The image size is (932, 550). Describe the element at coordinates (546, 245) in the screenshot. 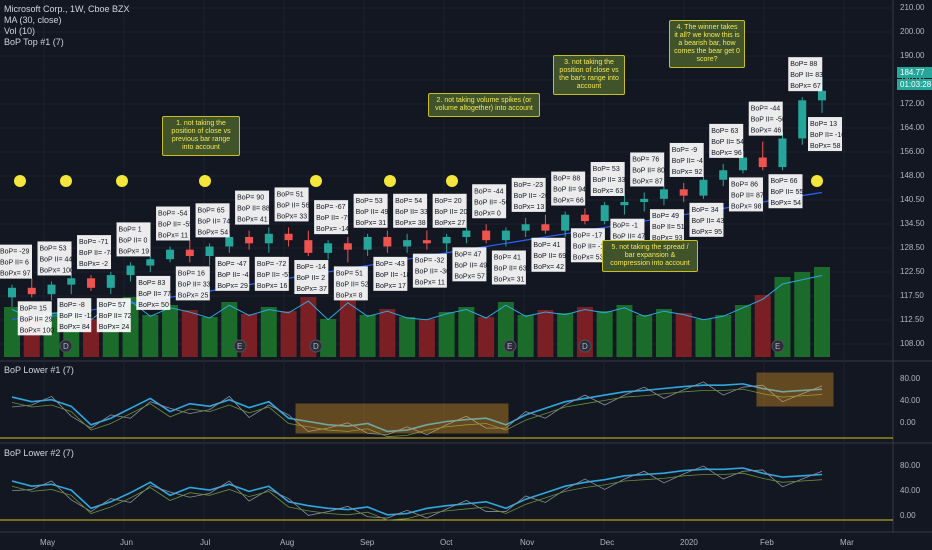

I see `bop-label-text: BoP= 41` at that location.